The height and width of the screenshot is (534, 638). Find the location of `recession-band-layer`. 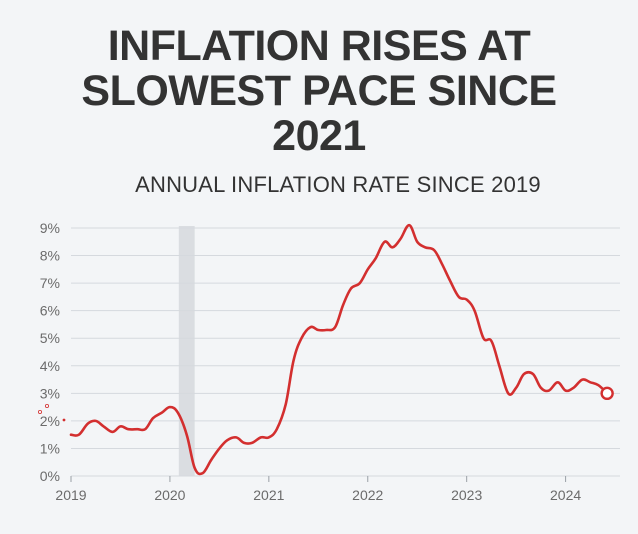

recession-band-layer is located at coordinates (186, 351).